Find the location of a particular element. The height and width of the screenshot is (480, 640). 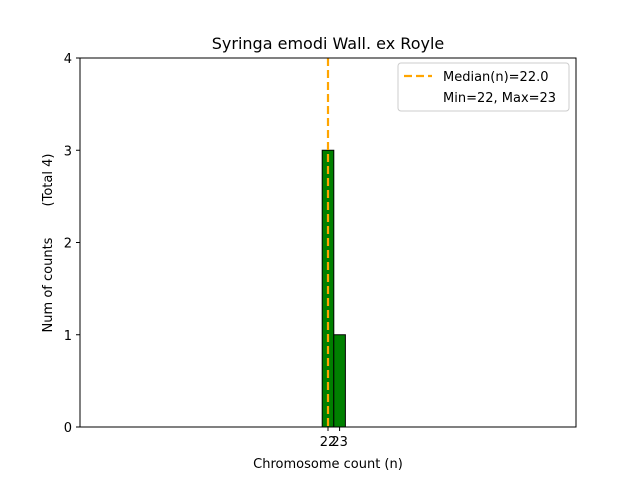

y-tick-label: 3 is located at coordinates (68, 151).